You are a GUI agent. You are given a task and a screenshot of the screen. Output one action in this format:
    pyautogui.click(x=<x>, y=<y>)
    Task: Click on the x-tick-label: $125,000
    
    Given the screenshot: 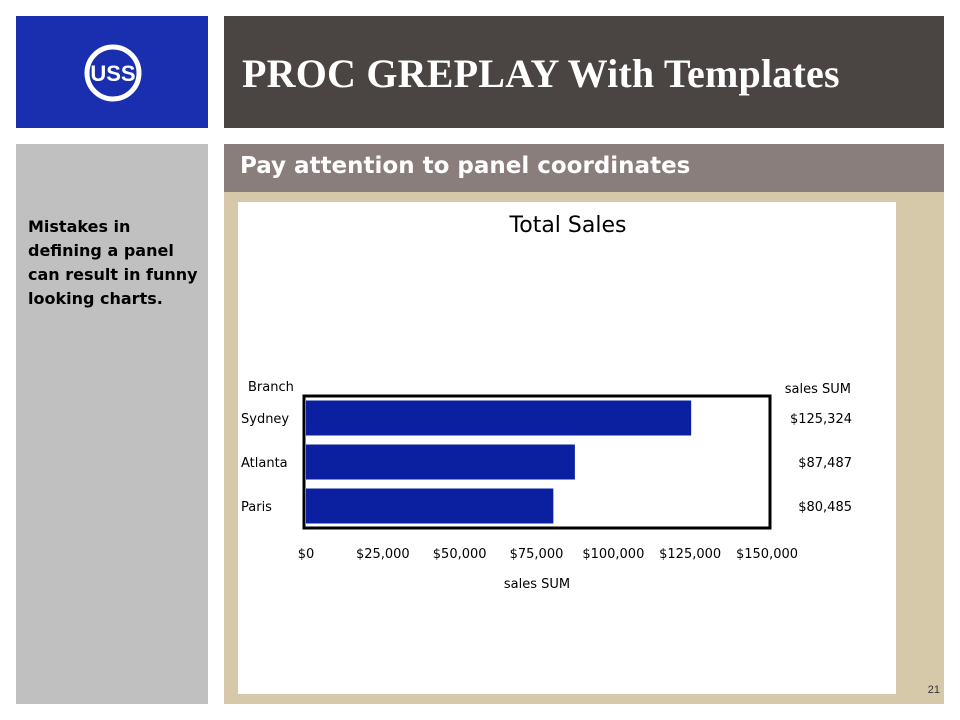 What is the action you would take?
    pyautogui.click(x=690, y=554)
    